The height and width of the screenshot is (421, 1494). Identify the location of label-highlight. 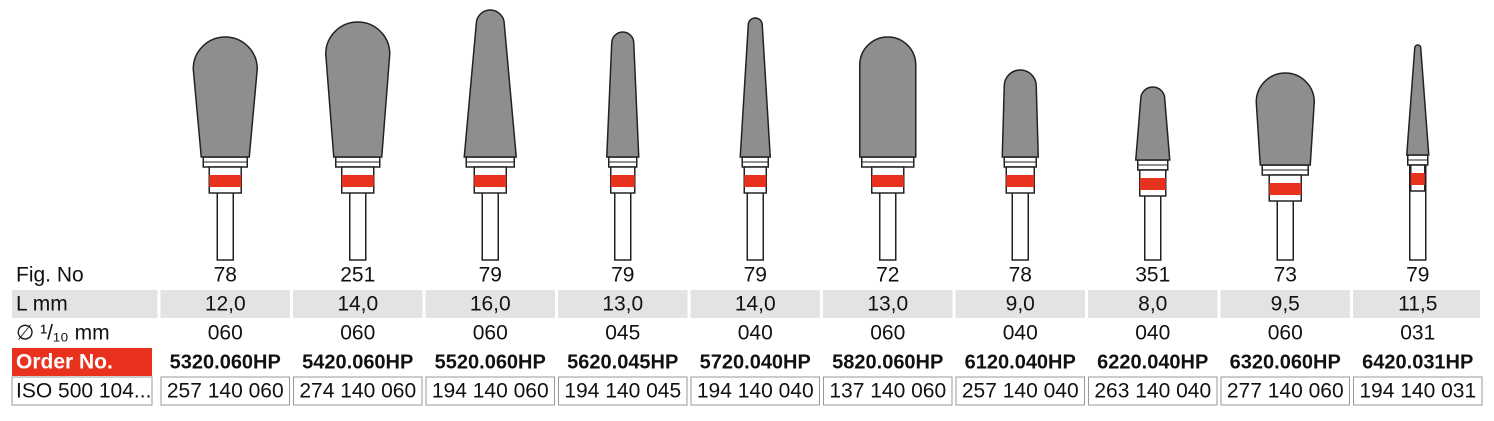
(82, 362).